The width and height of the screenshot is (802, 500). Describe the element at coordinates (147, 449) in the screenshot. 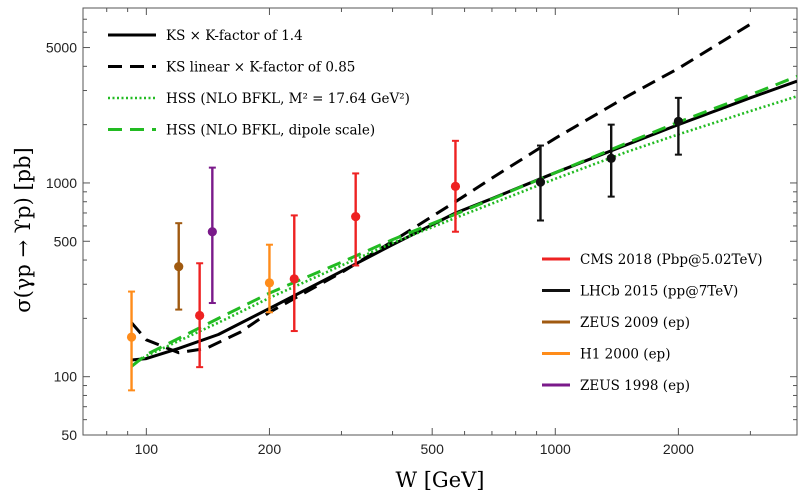

I see `x-tick-label: 100` at that location.